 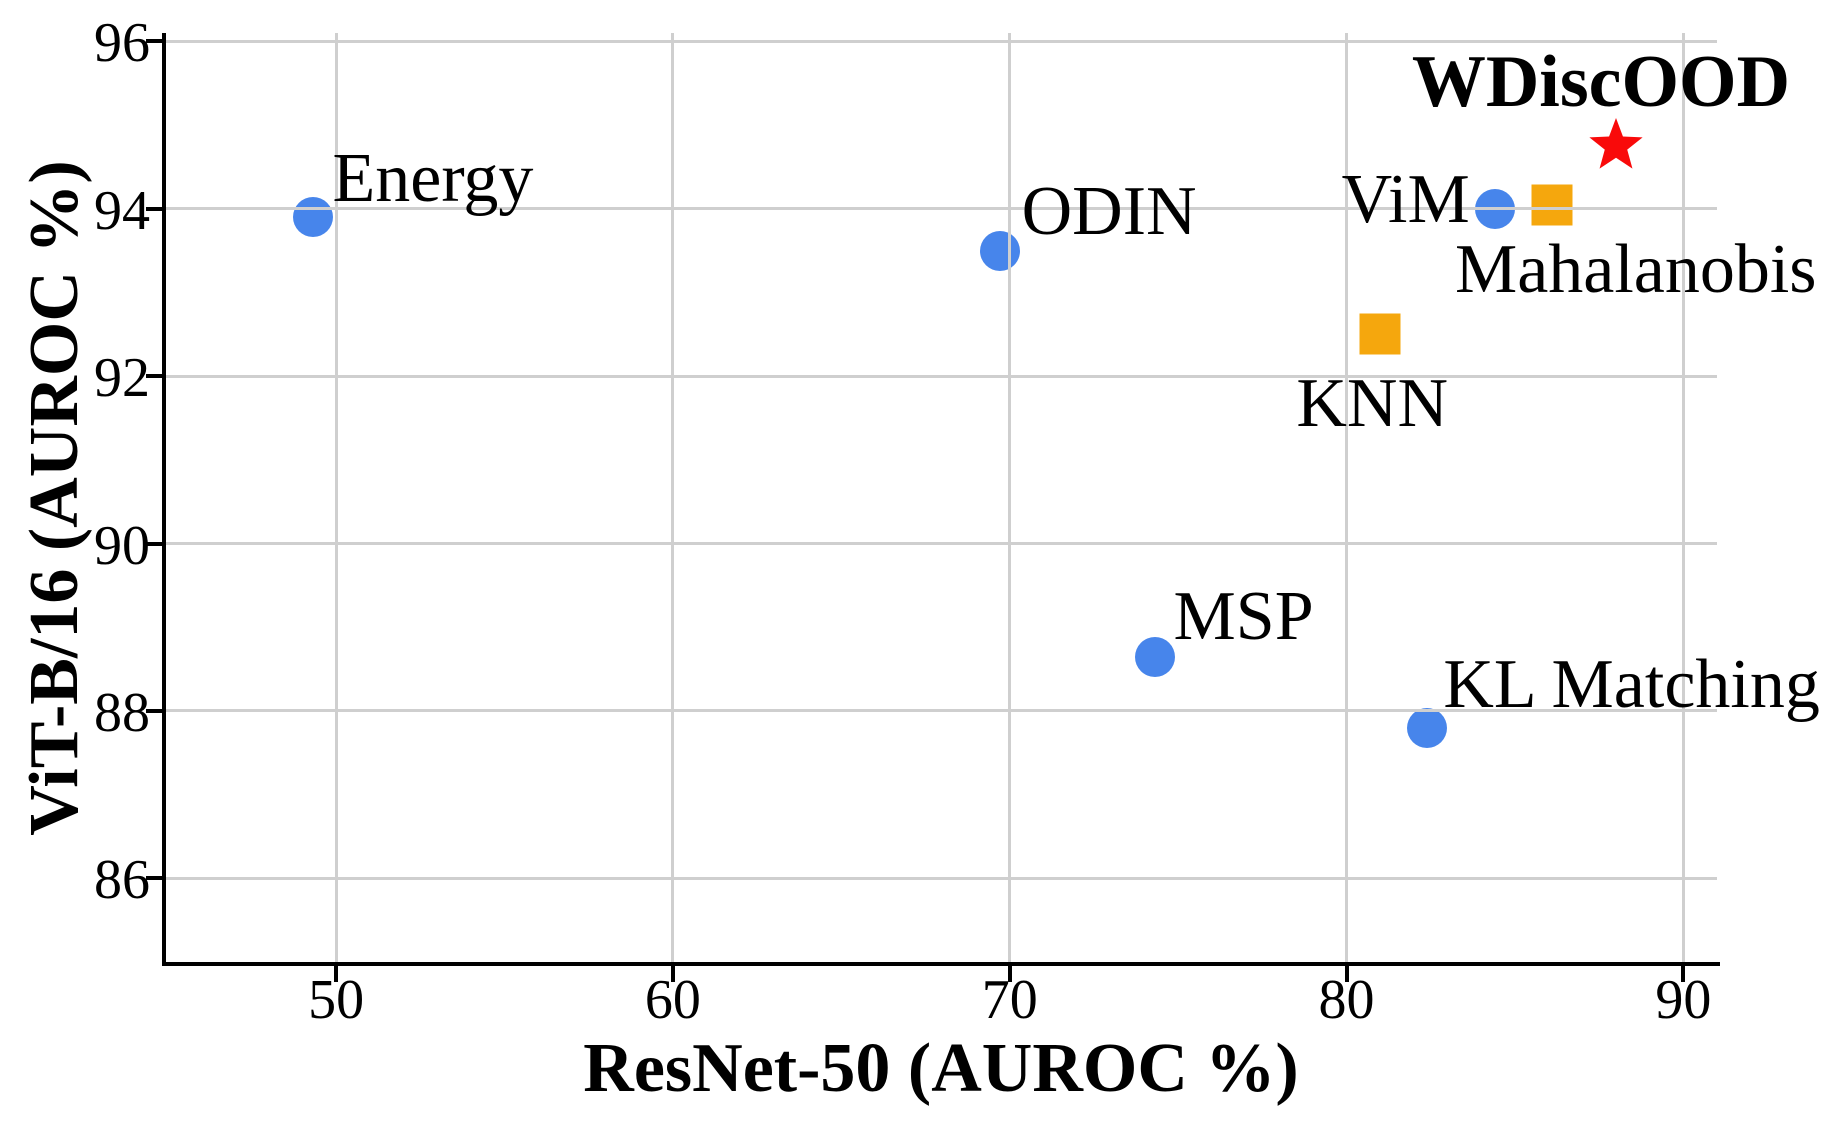 I want to click on tick-label-y-92: 92, so click(x=122, y=378).